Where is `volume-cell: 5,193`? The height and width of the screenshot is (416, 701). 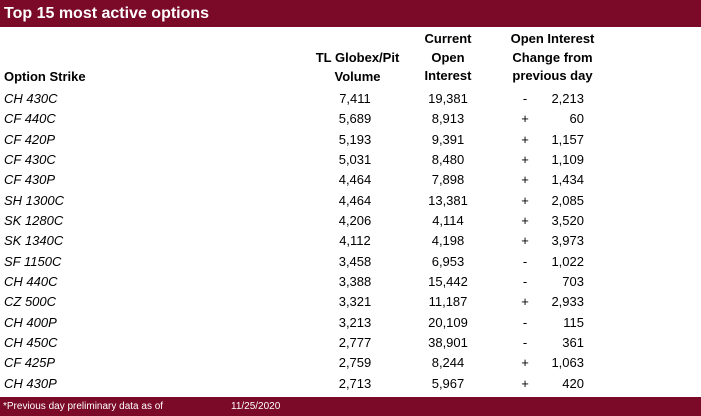
volume-cell: 5,193 is located at coordinates (355, 139).